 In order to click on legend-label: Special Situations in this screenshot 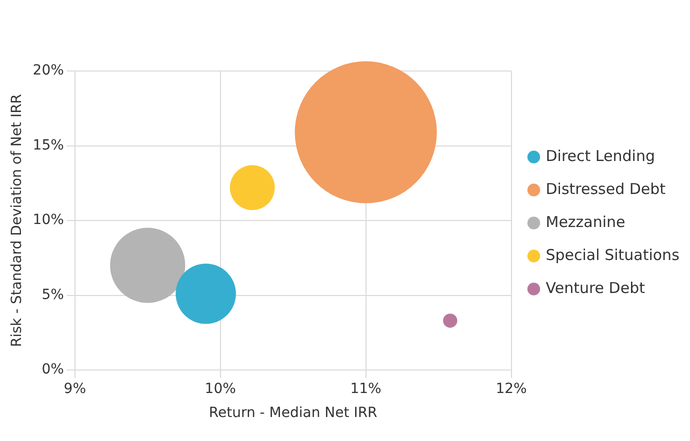, I will do `click(613, 255)`.